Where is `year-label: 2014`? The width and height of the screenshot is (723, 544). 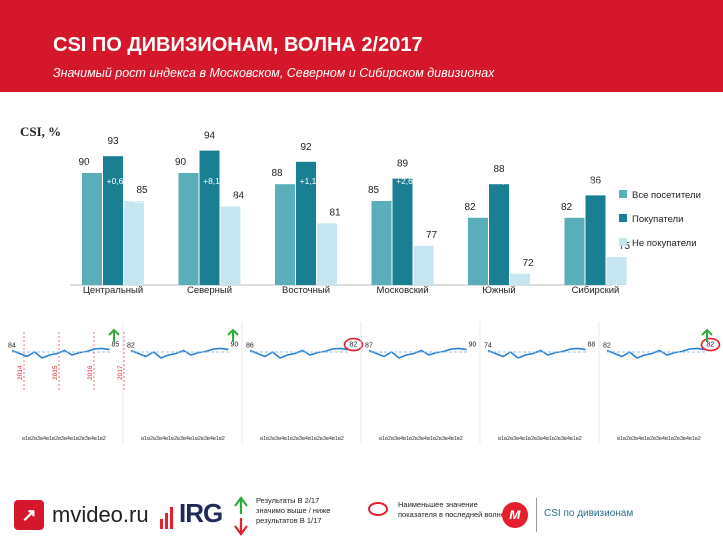
year-label: 2014 is located at coordinates (20, 372).